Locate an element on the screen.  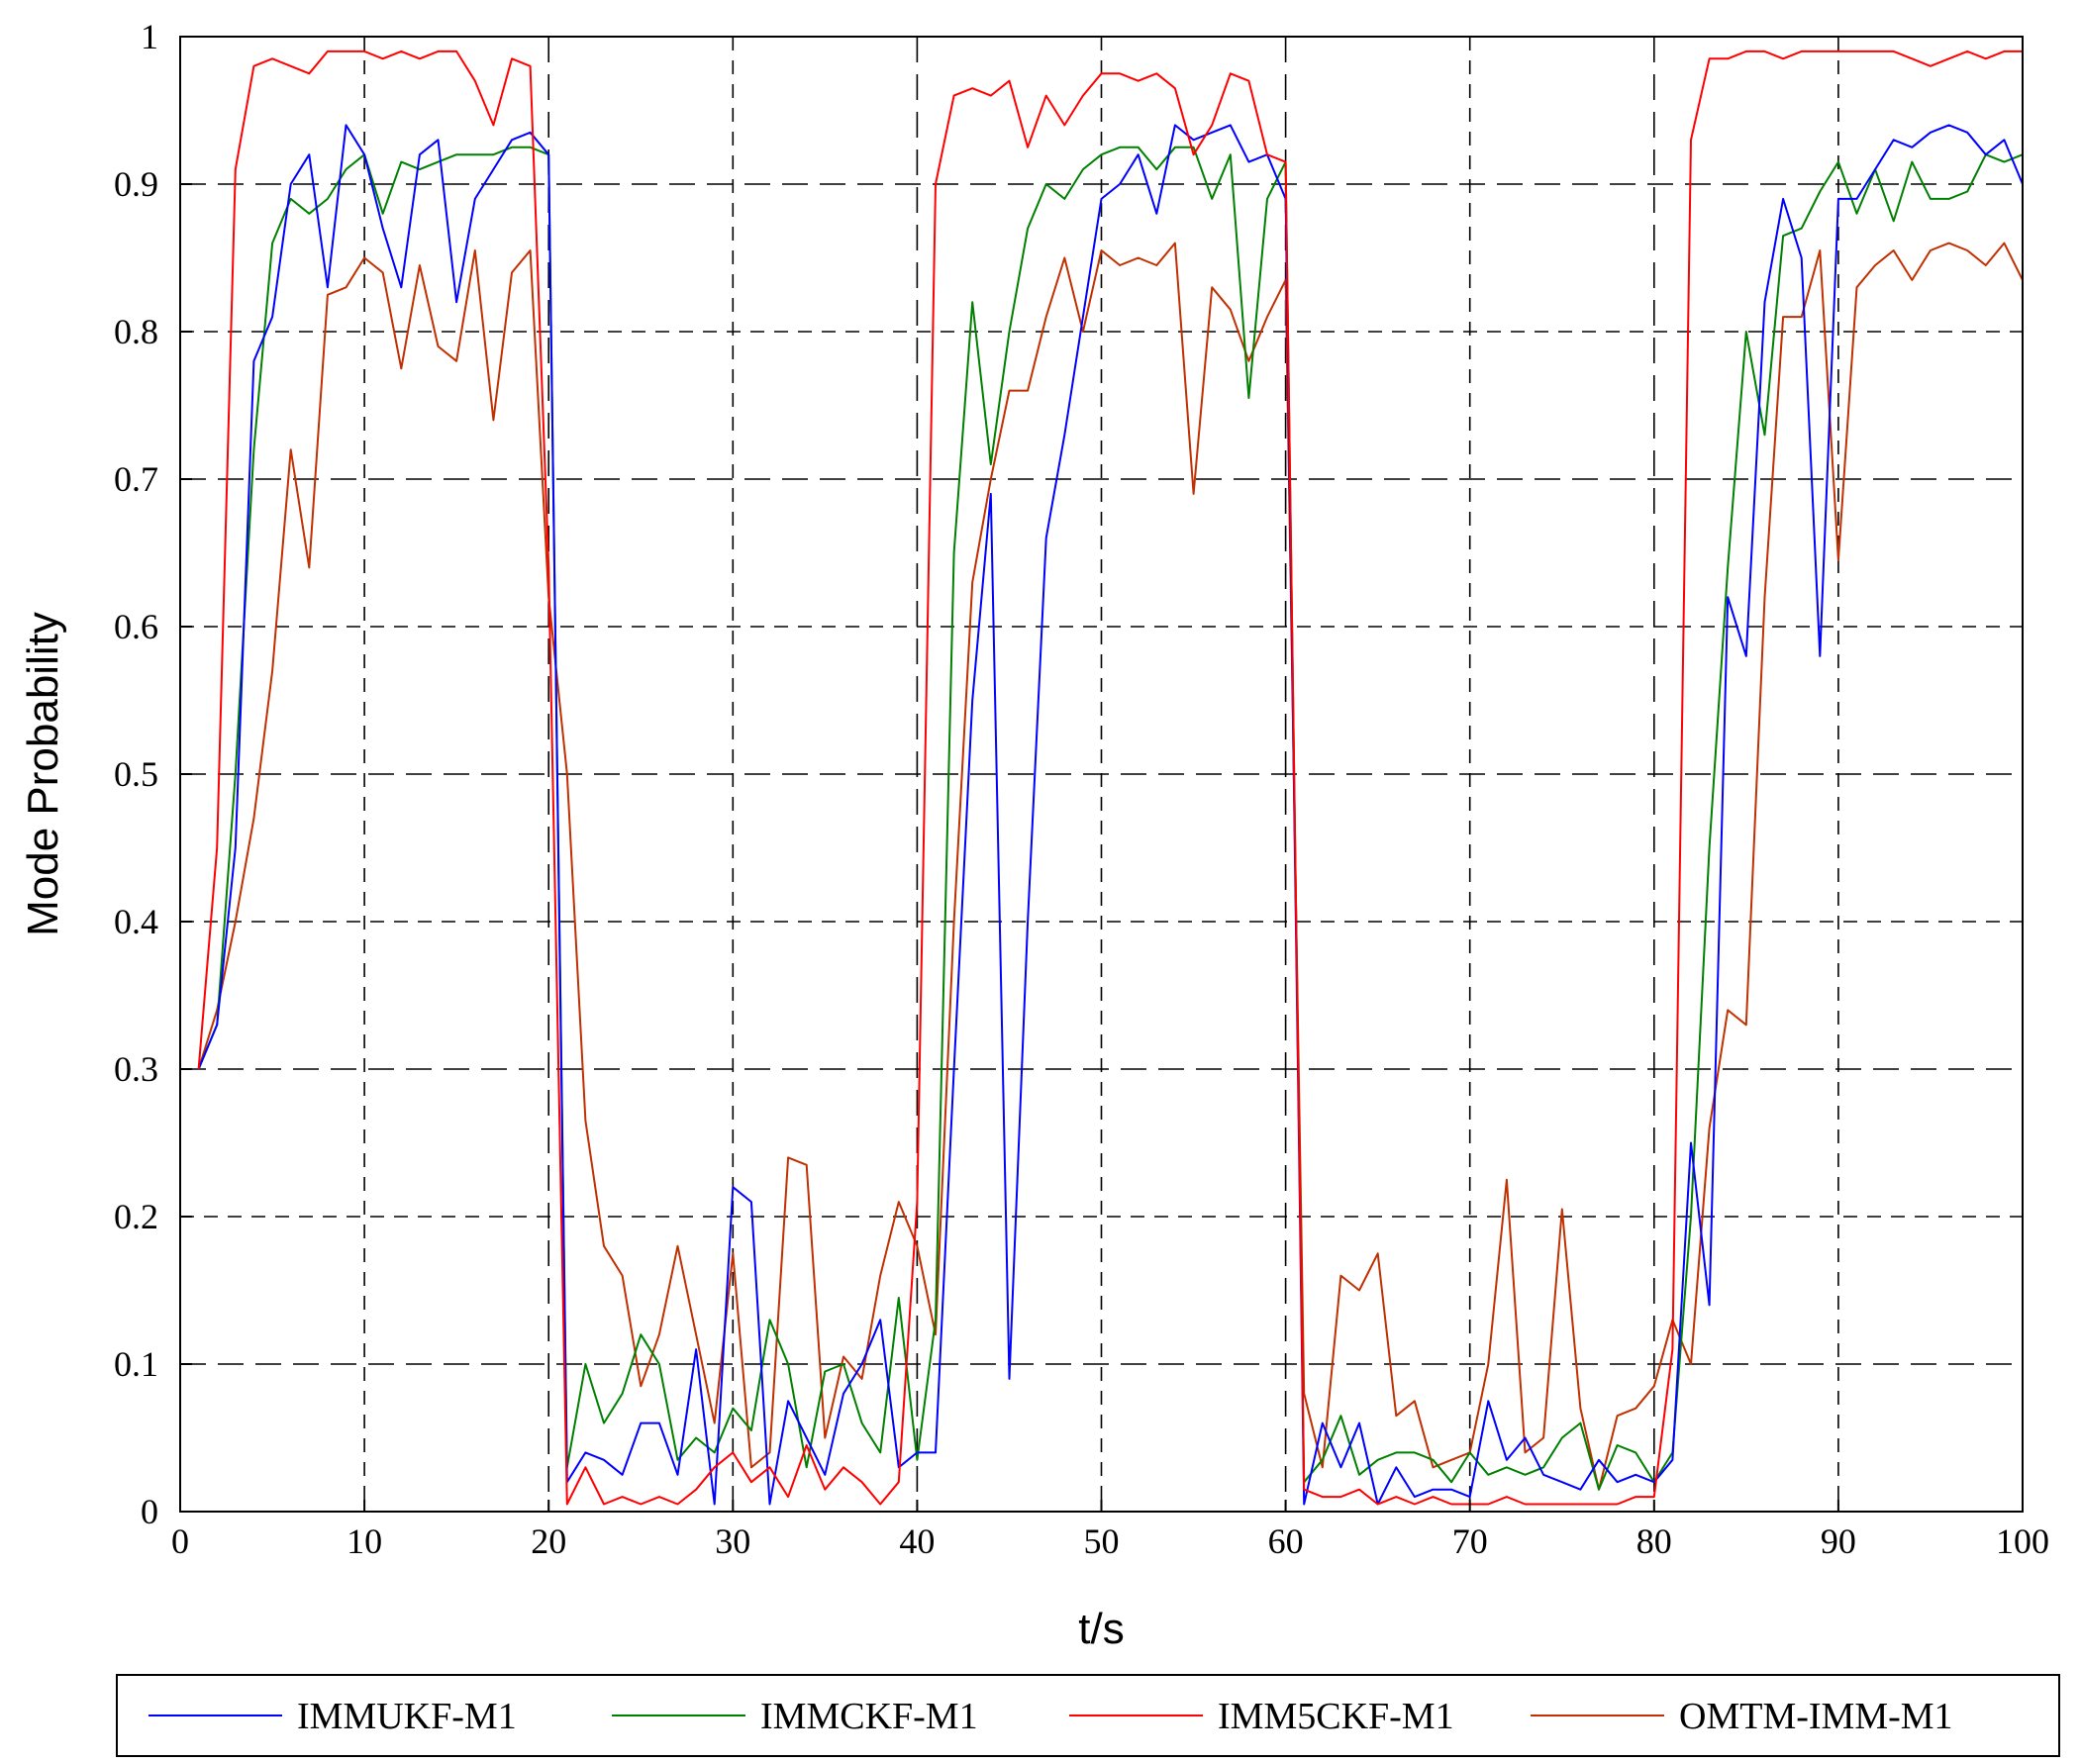
legend-label-immckf-m1: IMMCKF-M1 is located at coordinates (869, 1716).